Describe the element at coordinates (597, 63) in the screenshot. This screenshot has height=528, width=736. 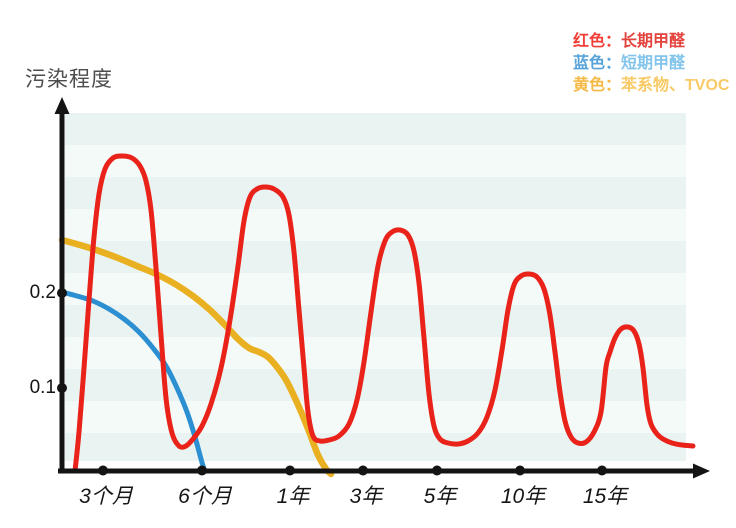
I see `legend-color-name: 蓝色：` at that location.